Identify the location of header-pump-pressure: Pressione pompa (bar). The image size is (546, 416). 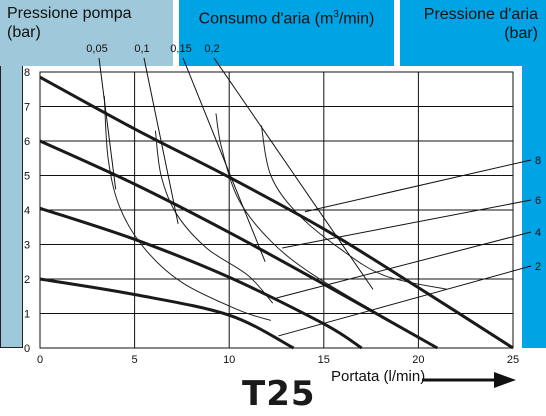
(86, 33).